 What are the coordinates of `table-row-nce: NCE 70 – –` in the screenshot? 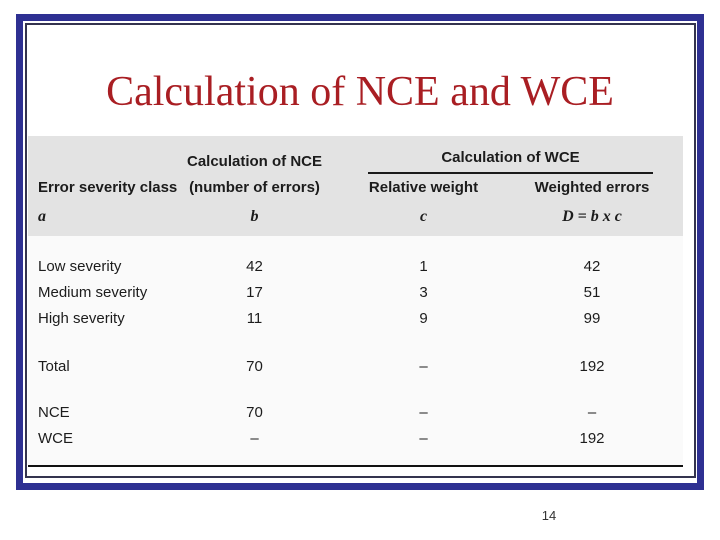 It's located at (355, 403).